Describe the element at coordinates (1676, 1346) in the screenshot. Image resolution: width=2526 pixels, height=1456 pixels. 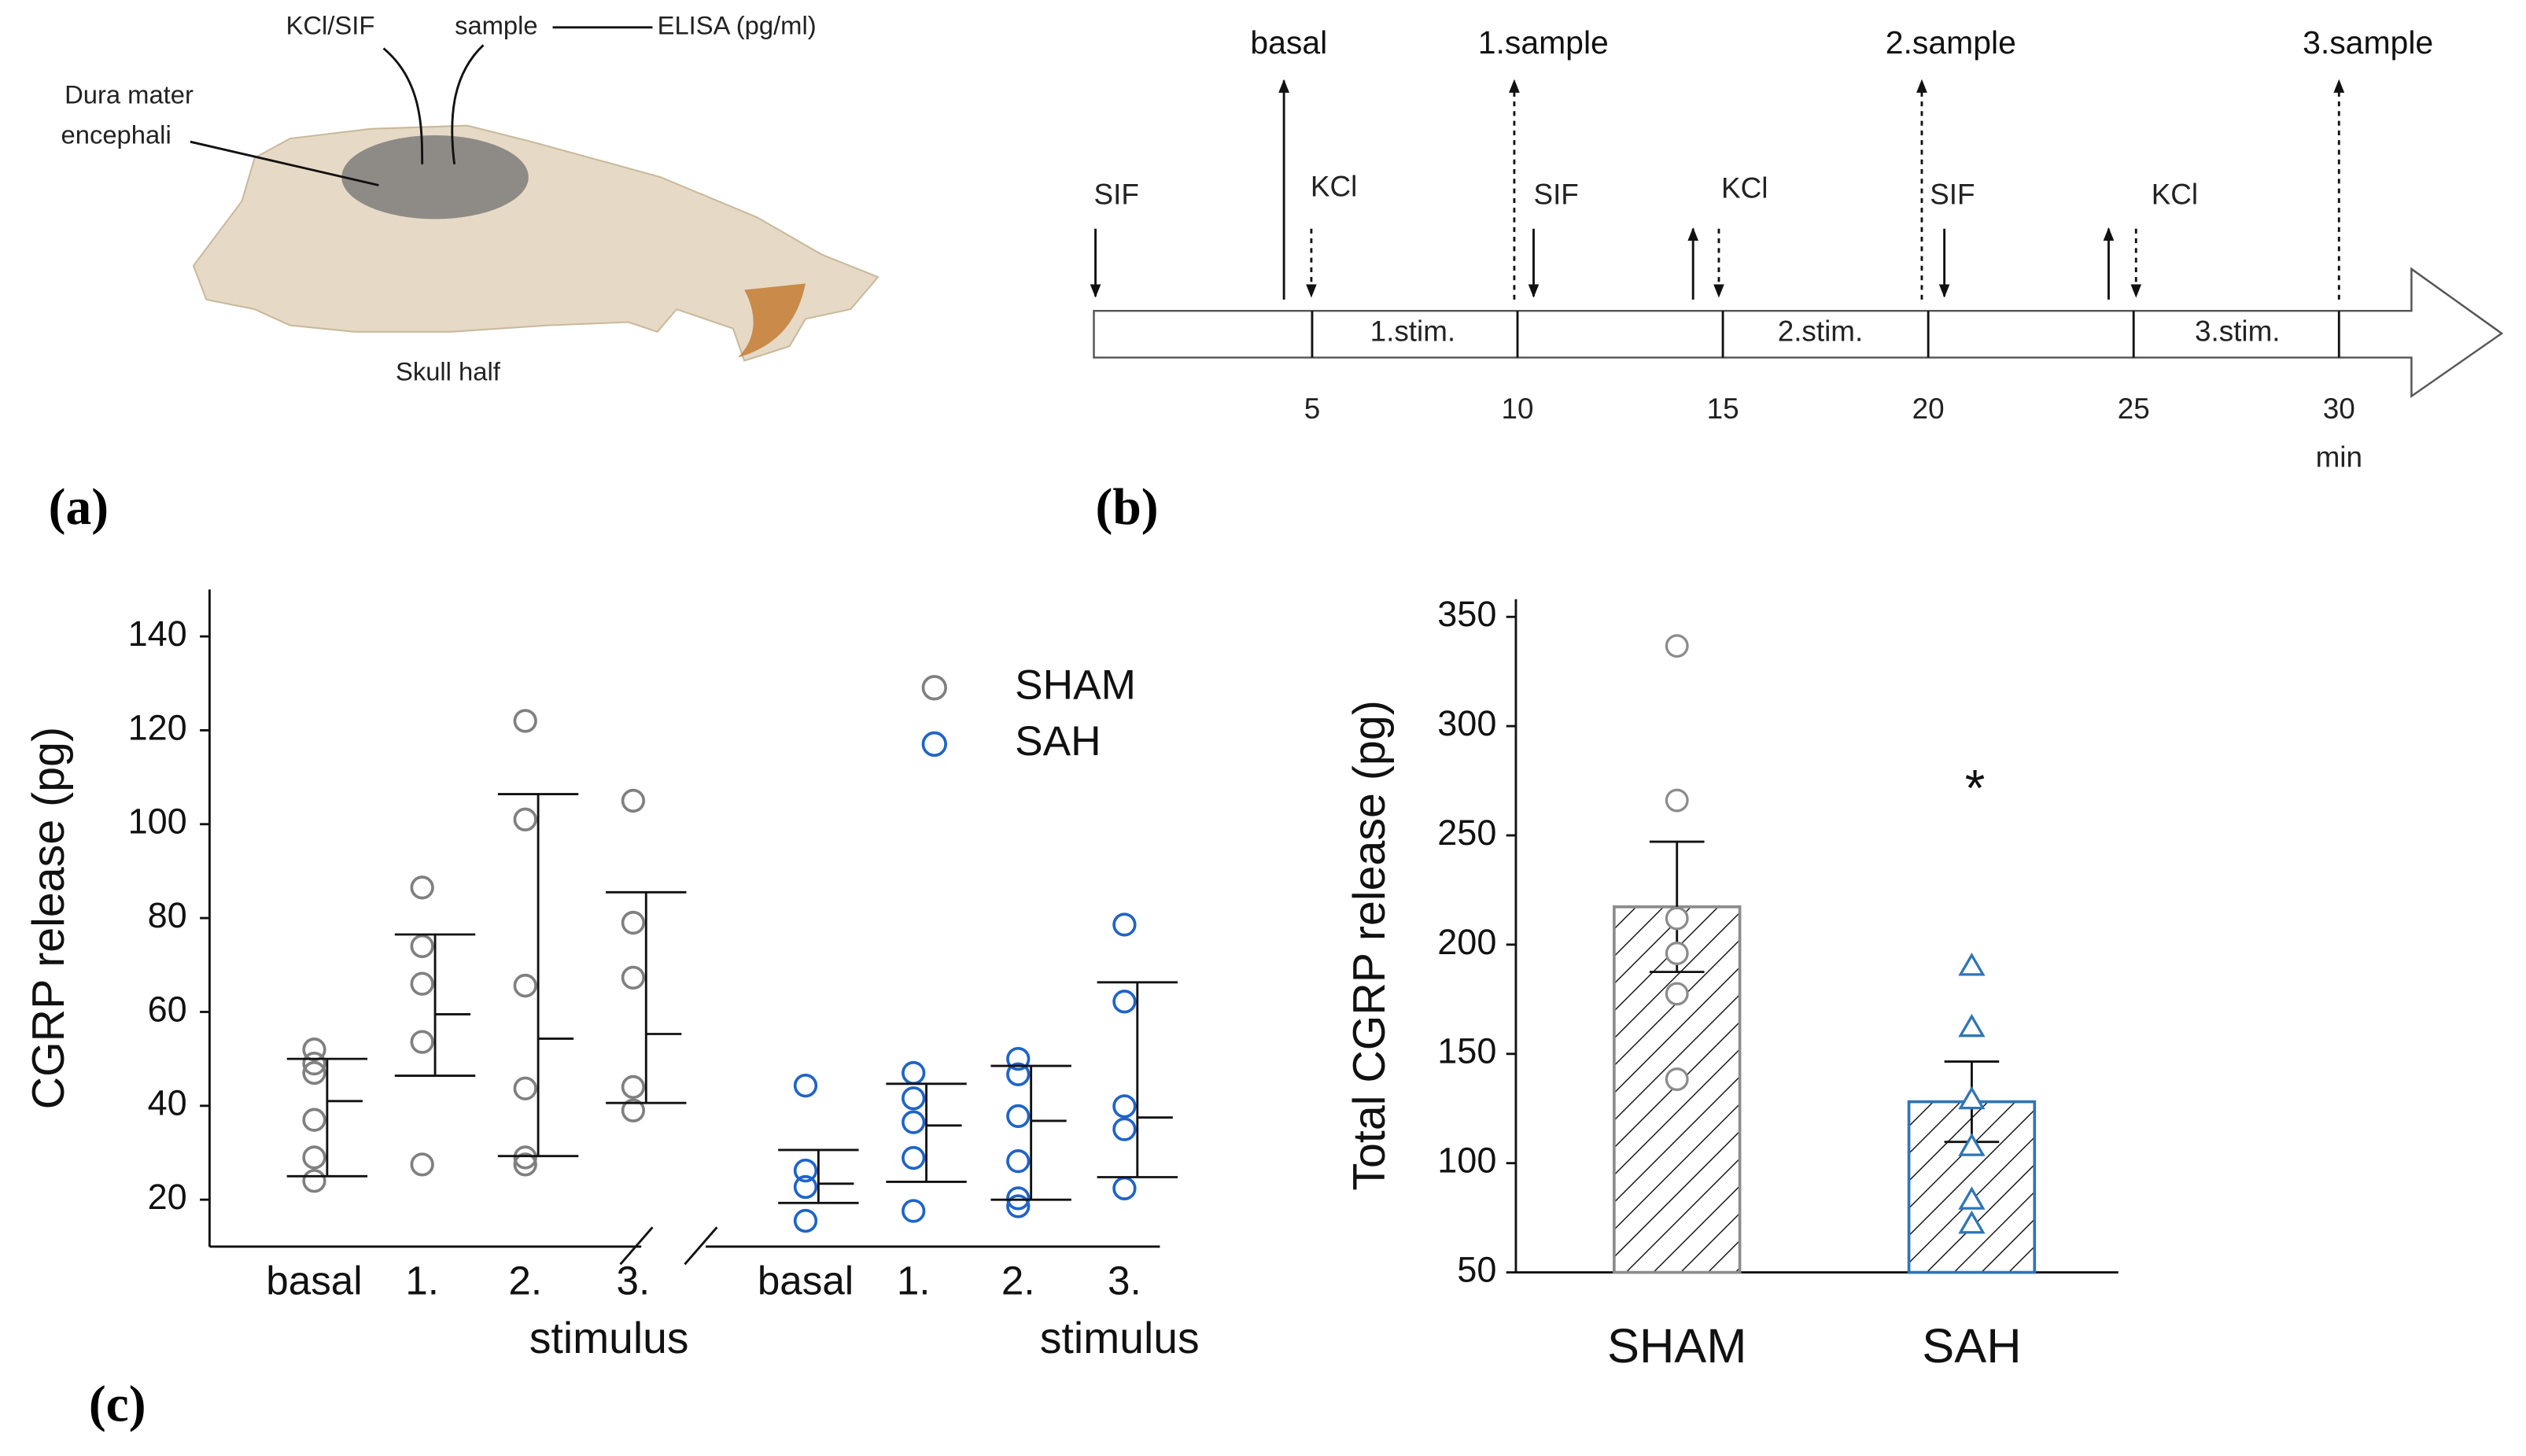
I see `x-tick-label: SHAM` at that location.